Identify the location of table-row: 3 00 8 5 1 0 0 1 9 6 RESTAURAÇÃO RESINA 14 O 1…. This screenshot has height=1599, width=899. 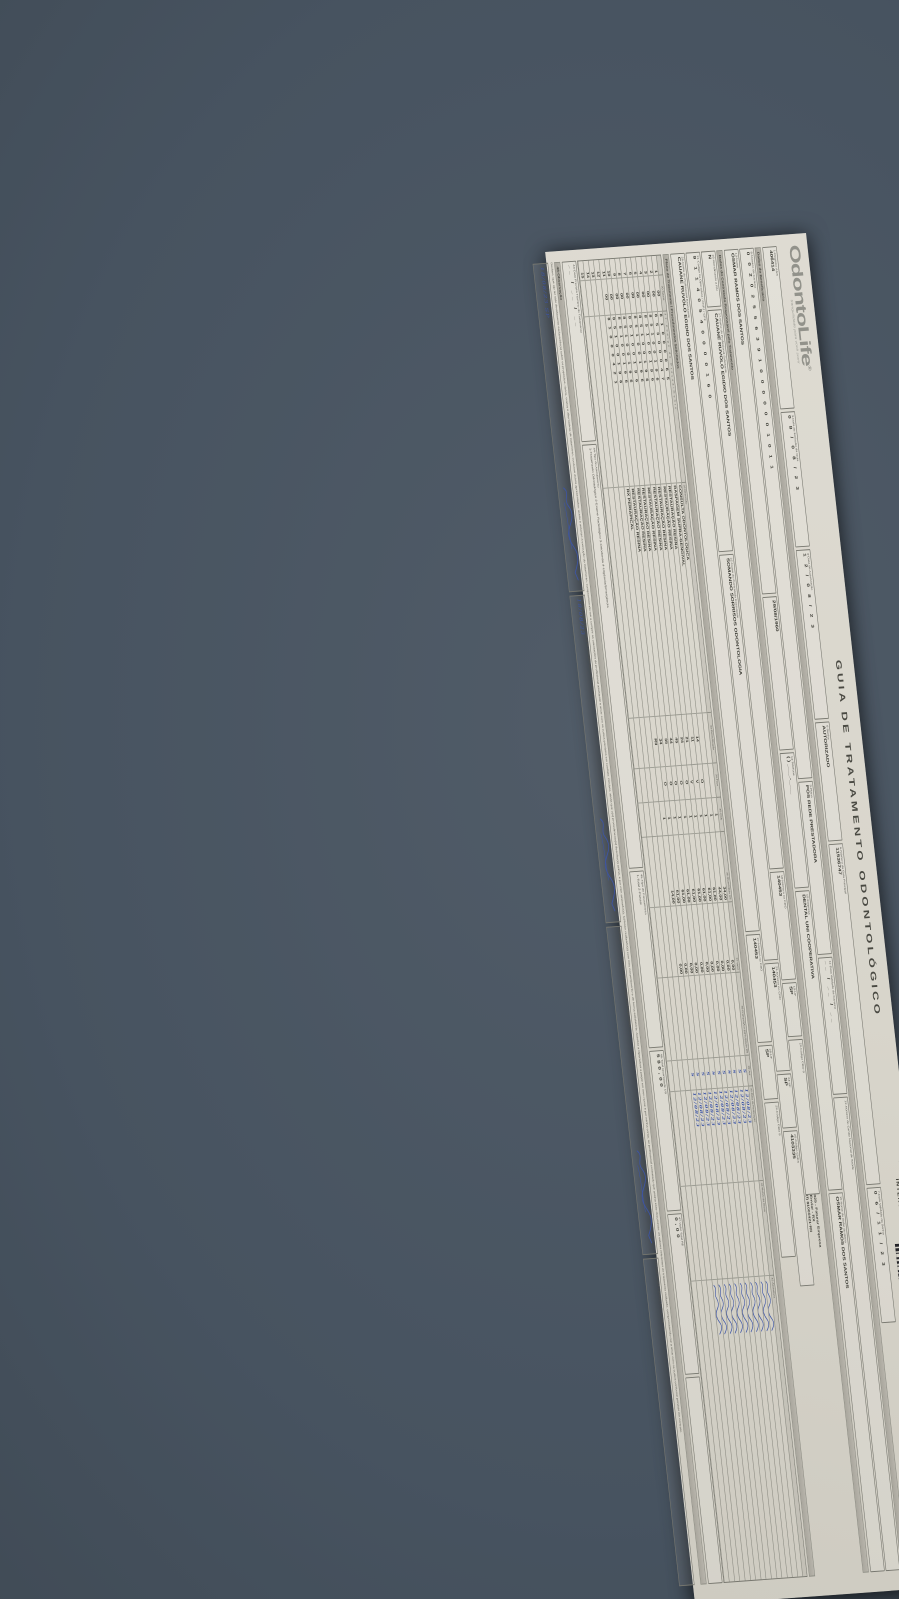
(716, 917).